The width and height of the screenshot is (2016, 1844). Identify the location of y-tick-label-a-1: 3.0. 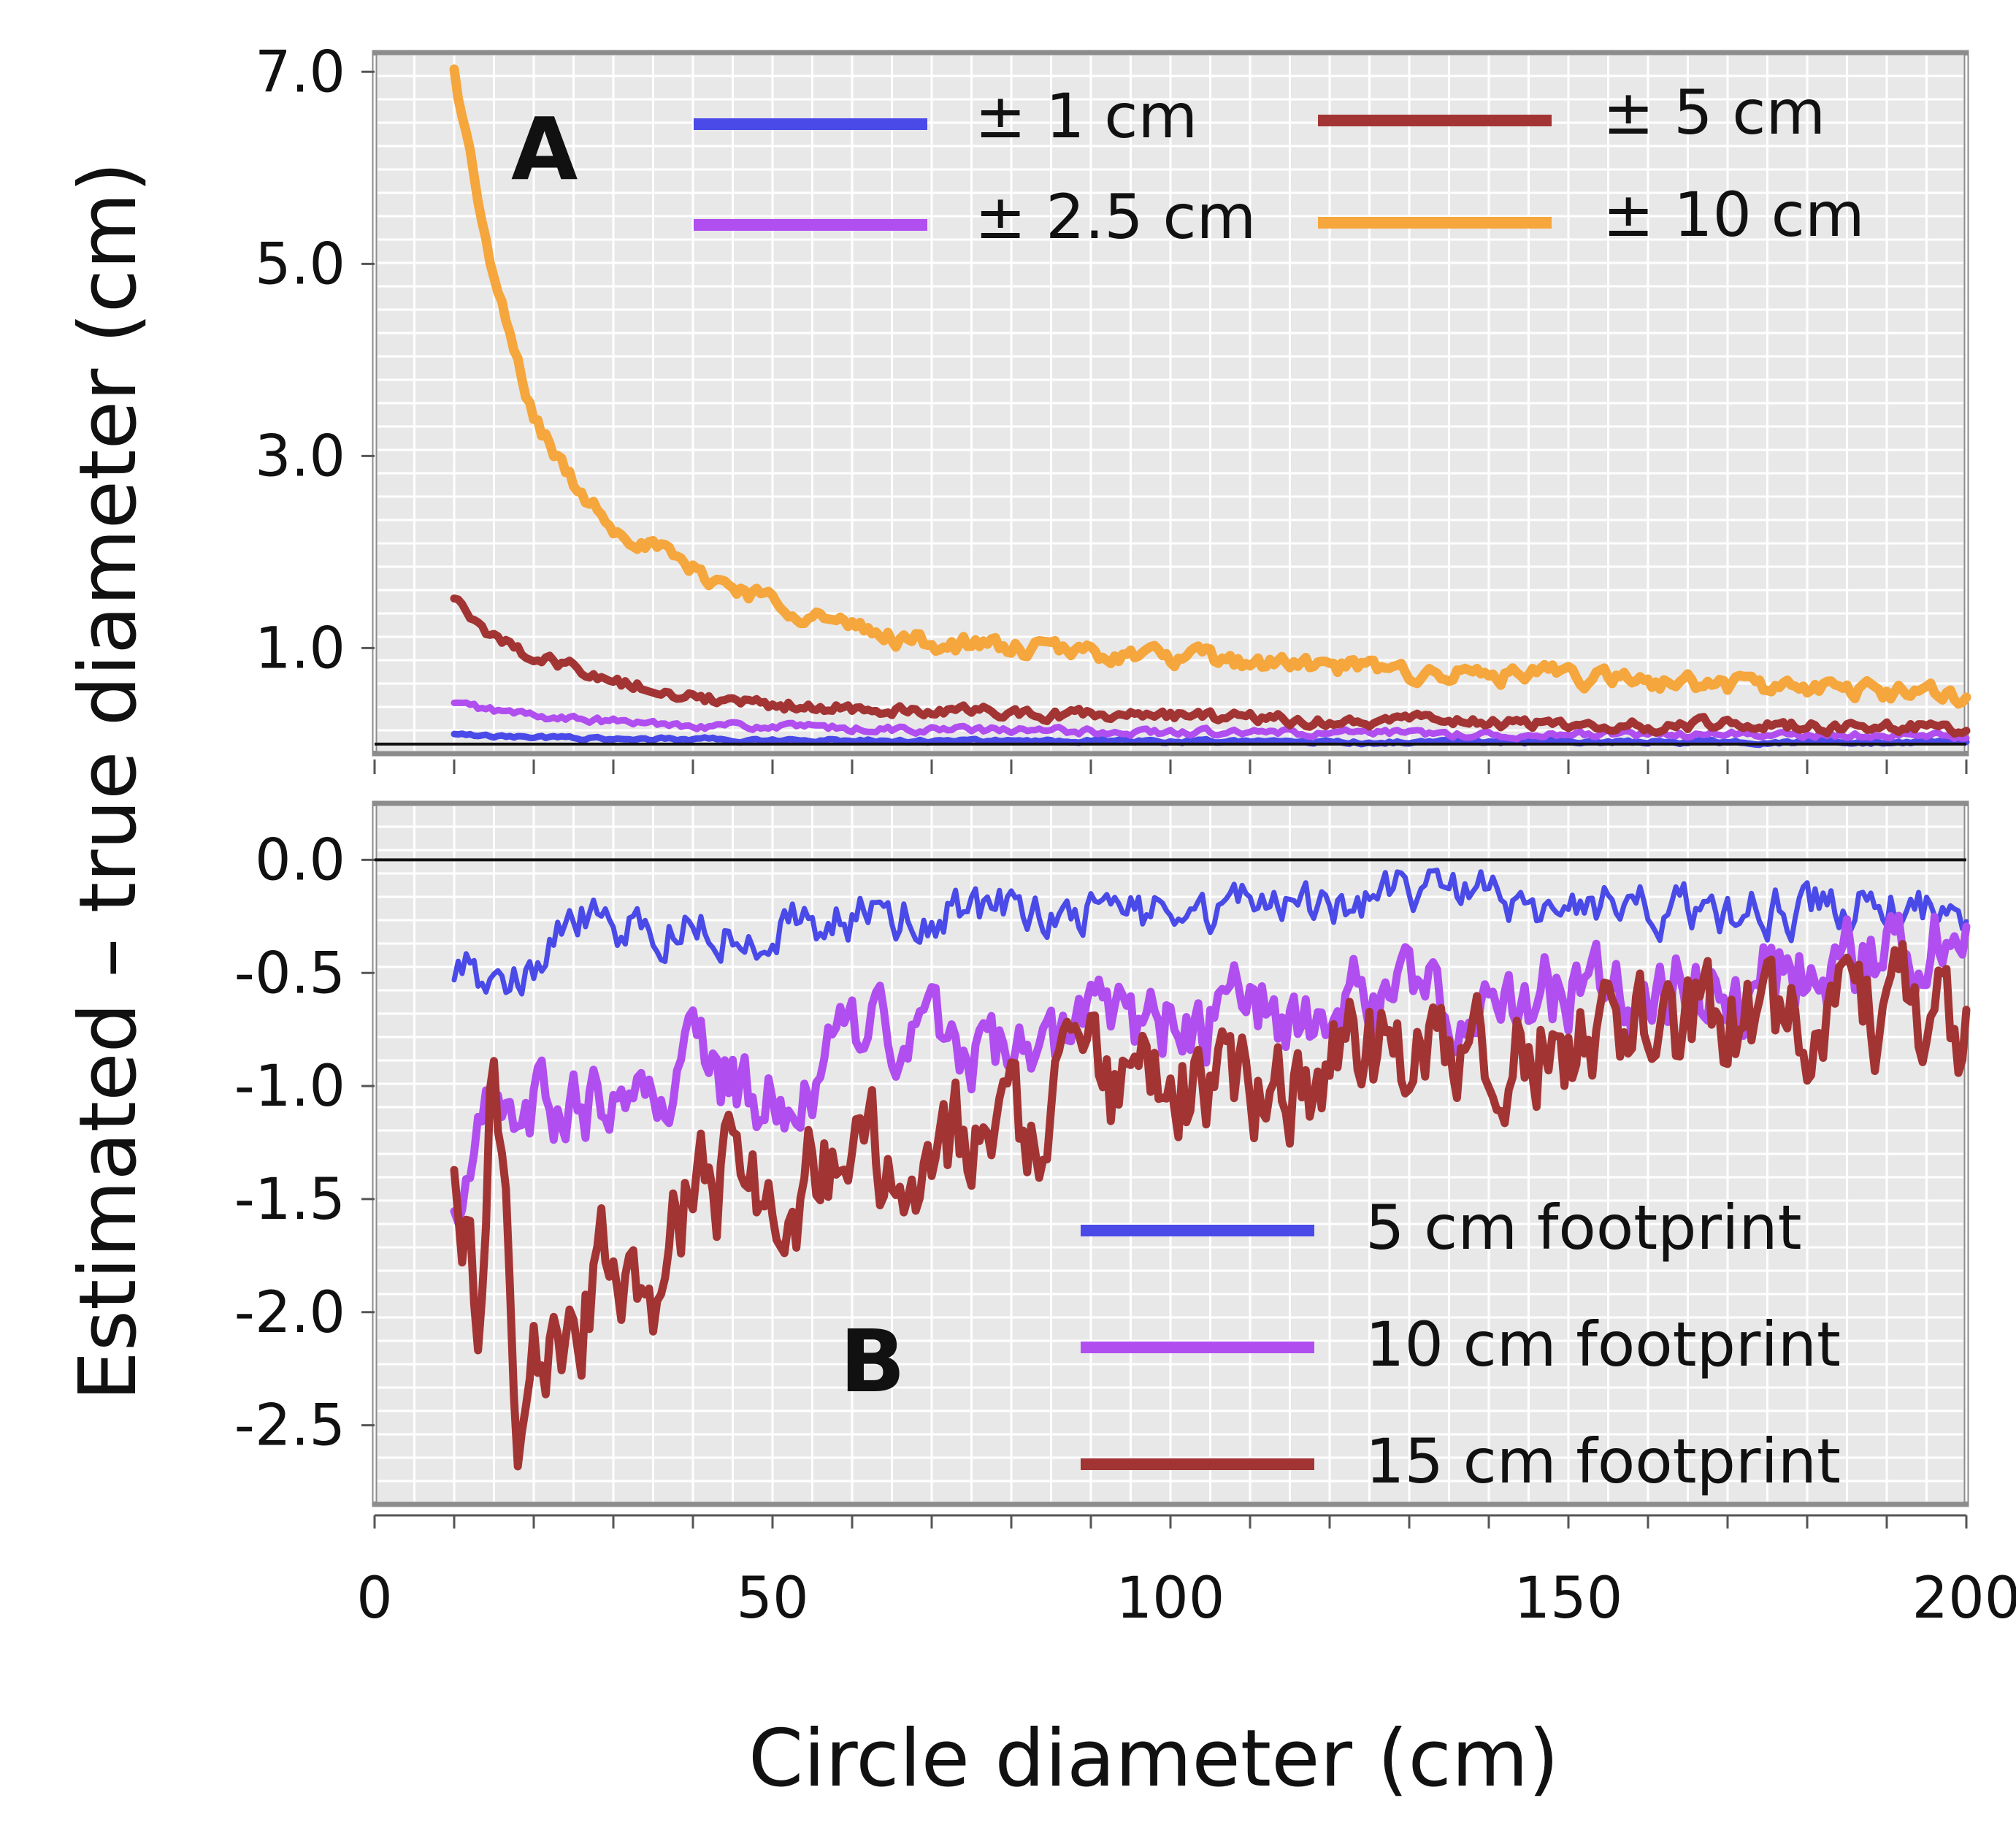
(300, 457).